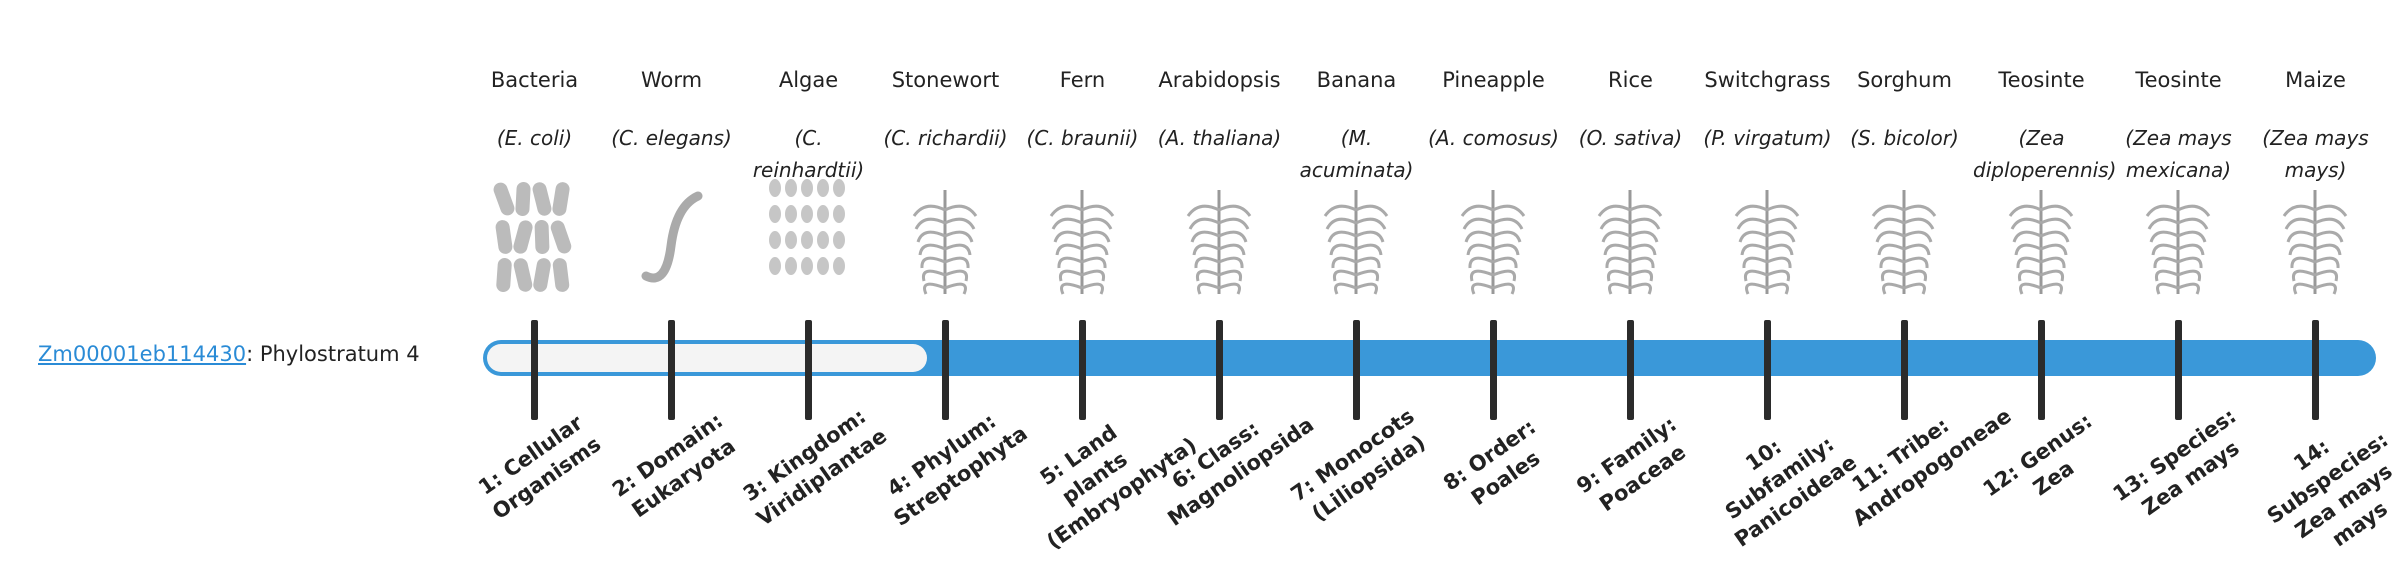  Describe the element at coordinates (534, 138) in the screenshot. I see `scientific-name: (E. coli)` at that location.